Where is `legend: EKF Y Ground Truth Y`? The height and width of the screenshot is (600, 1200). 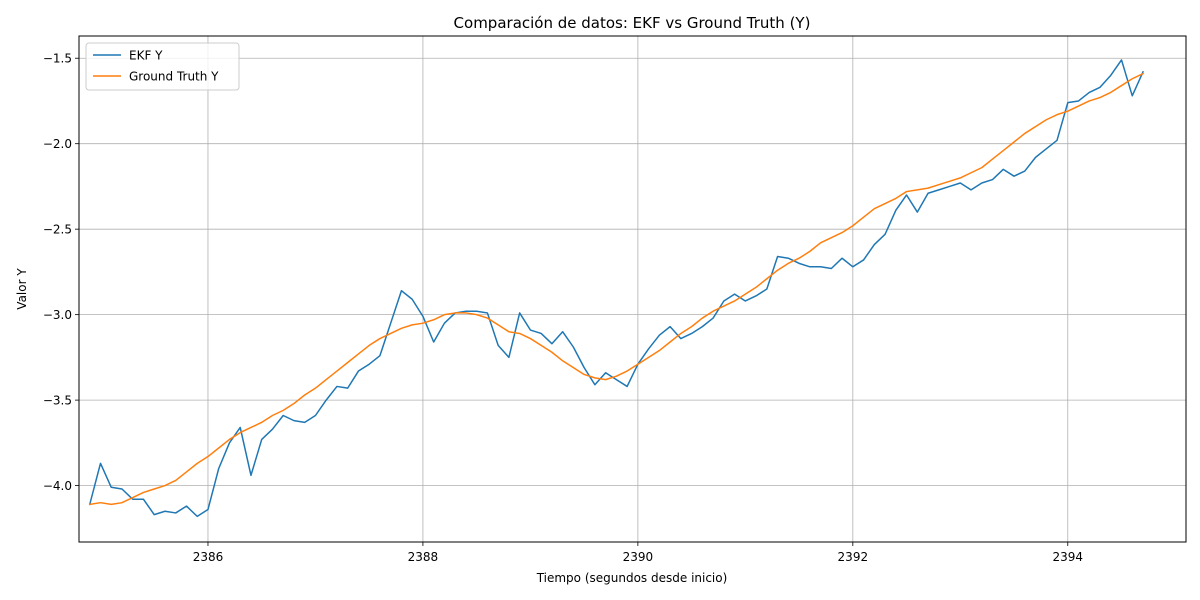 legend: EKF Y Ground Truth Y is located at coordinates (162, 66).